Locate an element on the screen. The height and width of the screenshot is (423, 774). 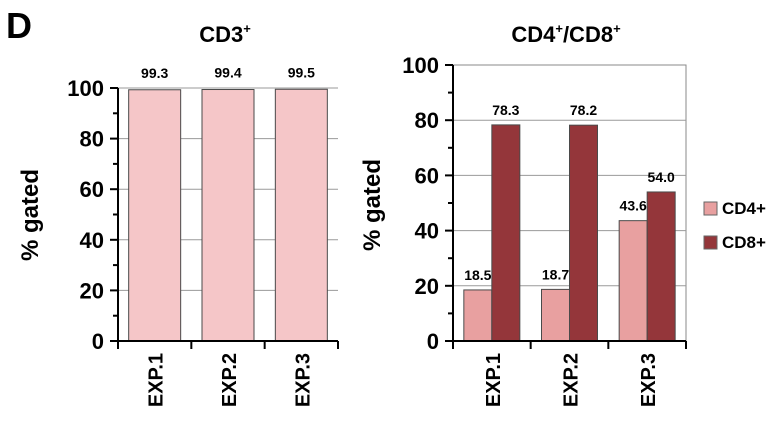
chart1-title-main: CD3 is located at coordinates (221, 34).